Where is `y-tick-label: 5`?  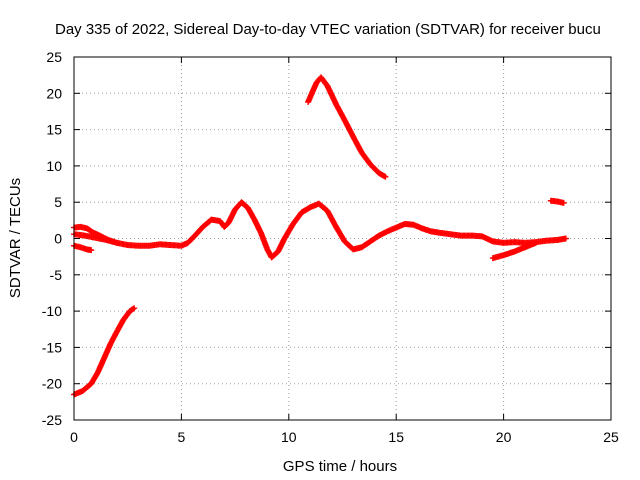
y-tick-label: 5 is located at coordinates (58, 202).